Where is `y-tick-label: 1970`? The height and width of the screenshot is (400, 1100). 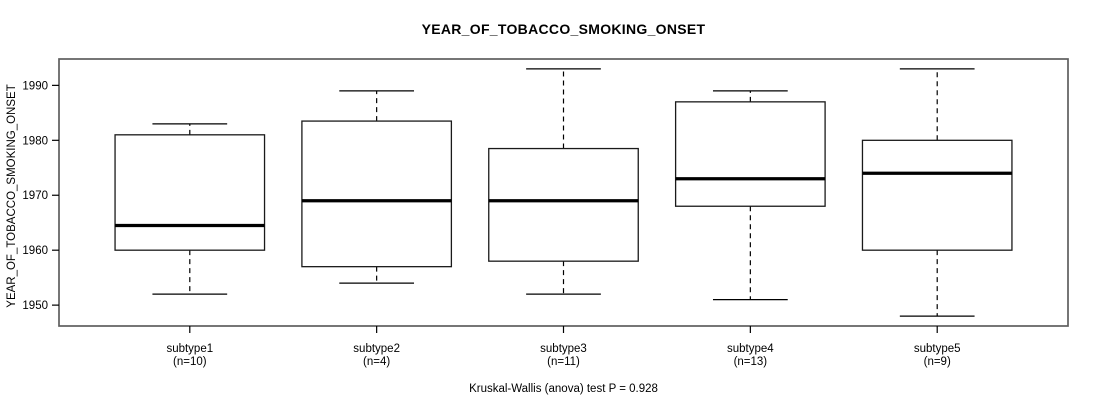
y-tick-label: 1970 is located at coordinates (35, 196).